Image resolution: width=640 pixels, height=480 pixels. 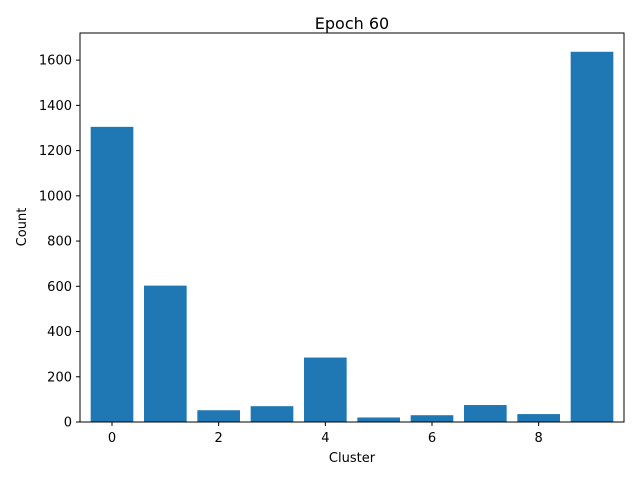 What do you see at coordinates (55, 151) in the screenshot?
I see `y-tick-label: 1200` at bounding box center [55, 151].